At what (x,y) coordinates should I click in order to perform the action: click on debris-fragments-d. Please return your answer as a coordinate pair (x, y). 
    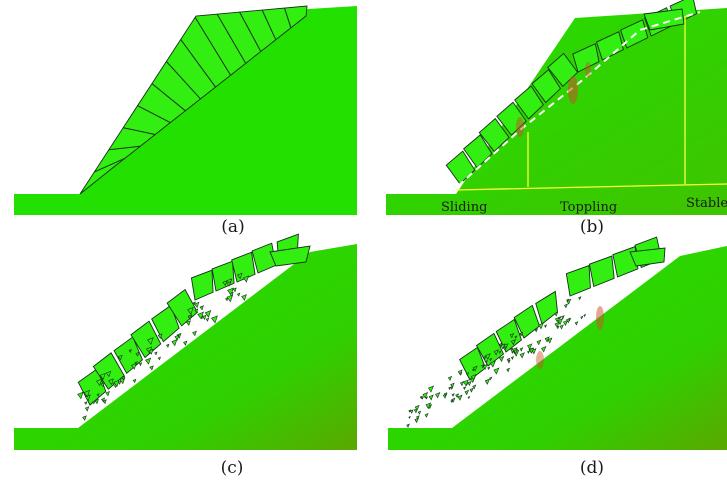
    Looking at the image, I should click on (496, 362).